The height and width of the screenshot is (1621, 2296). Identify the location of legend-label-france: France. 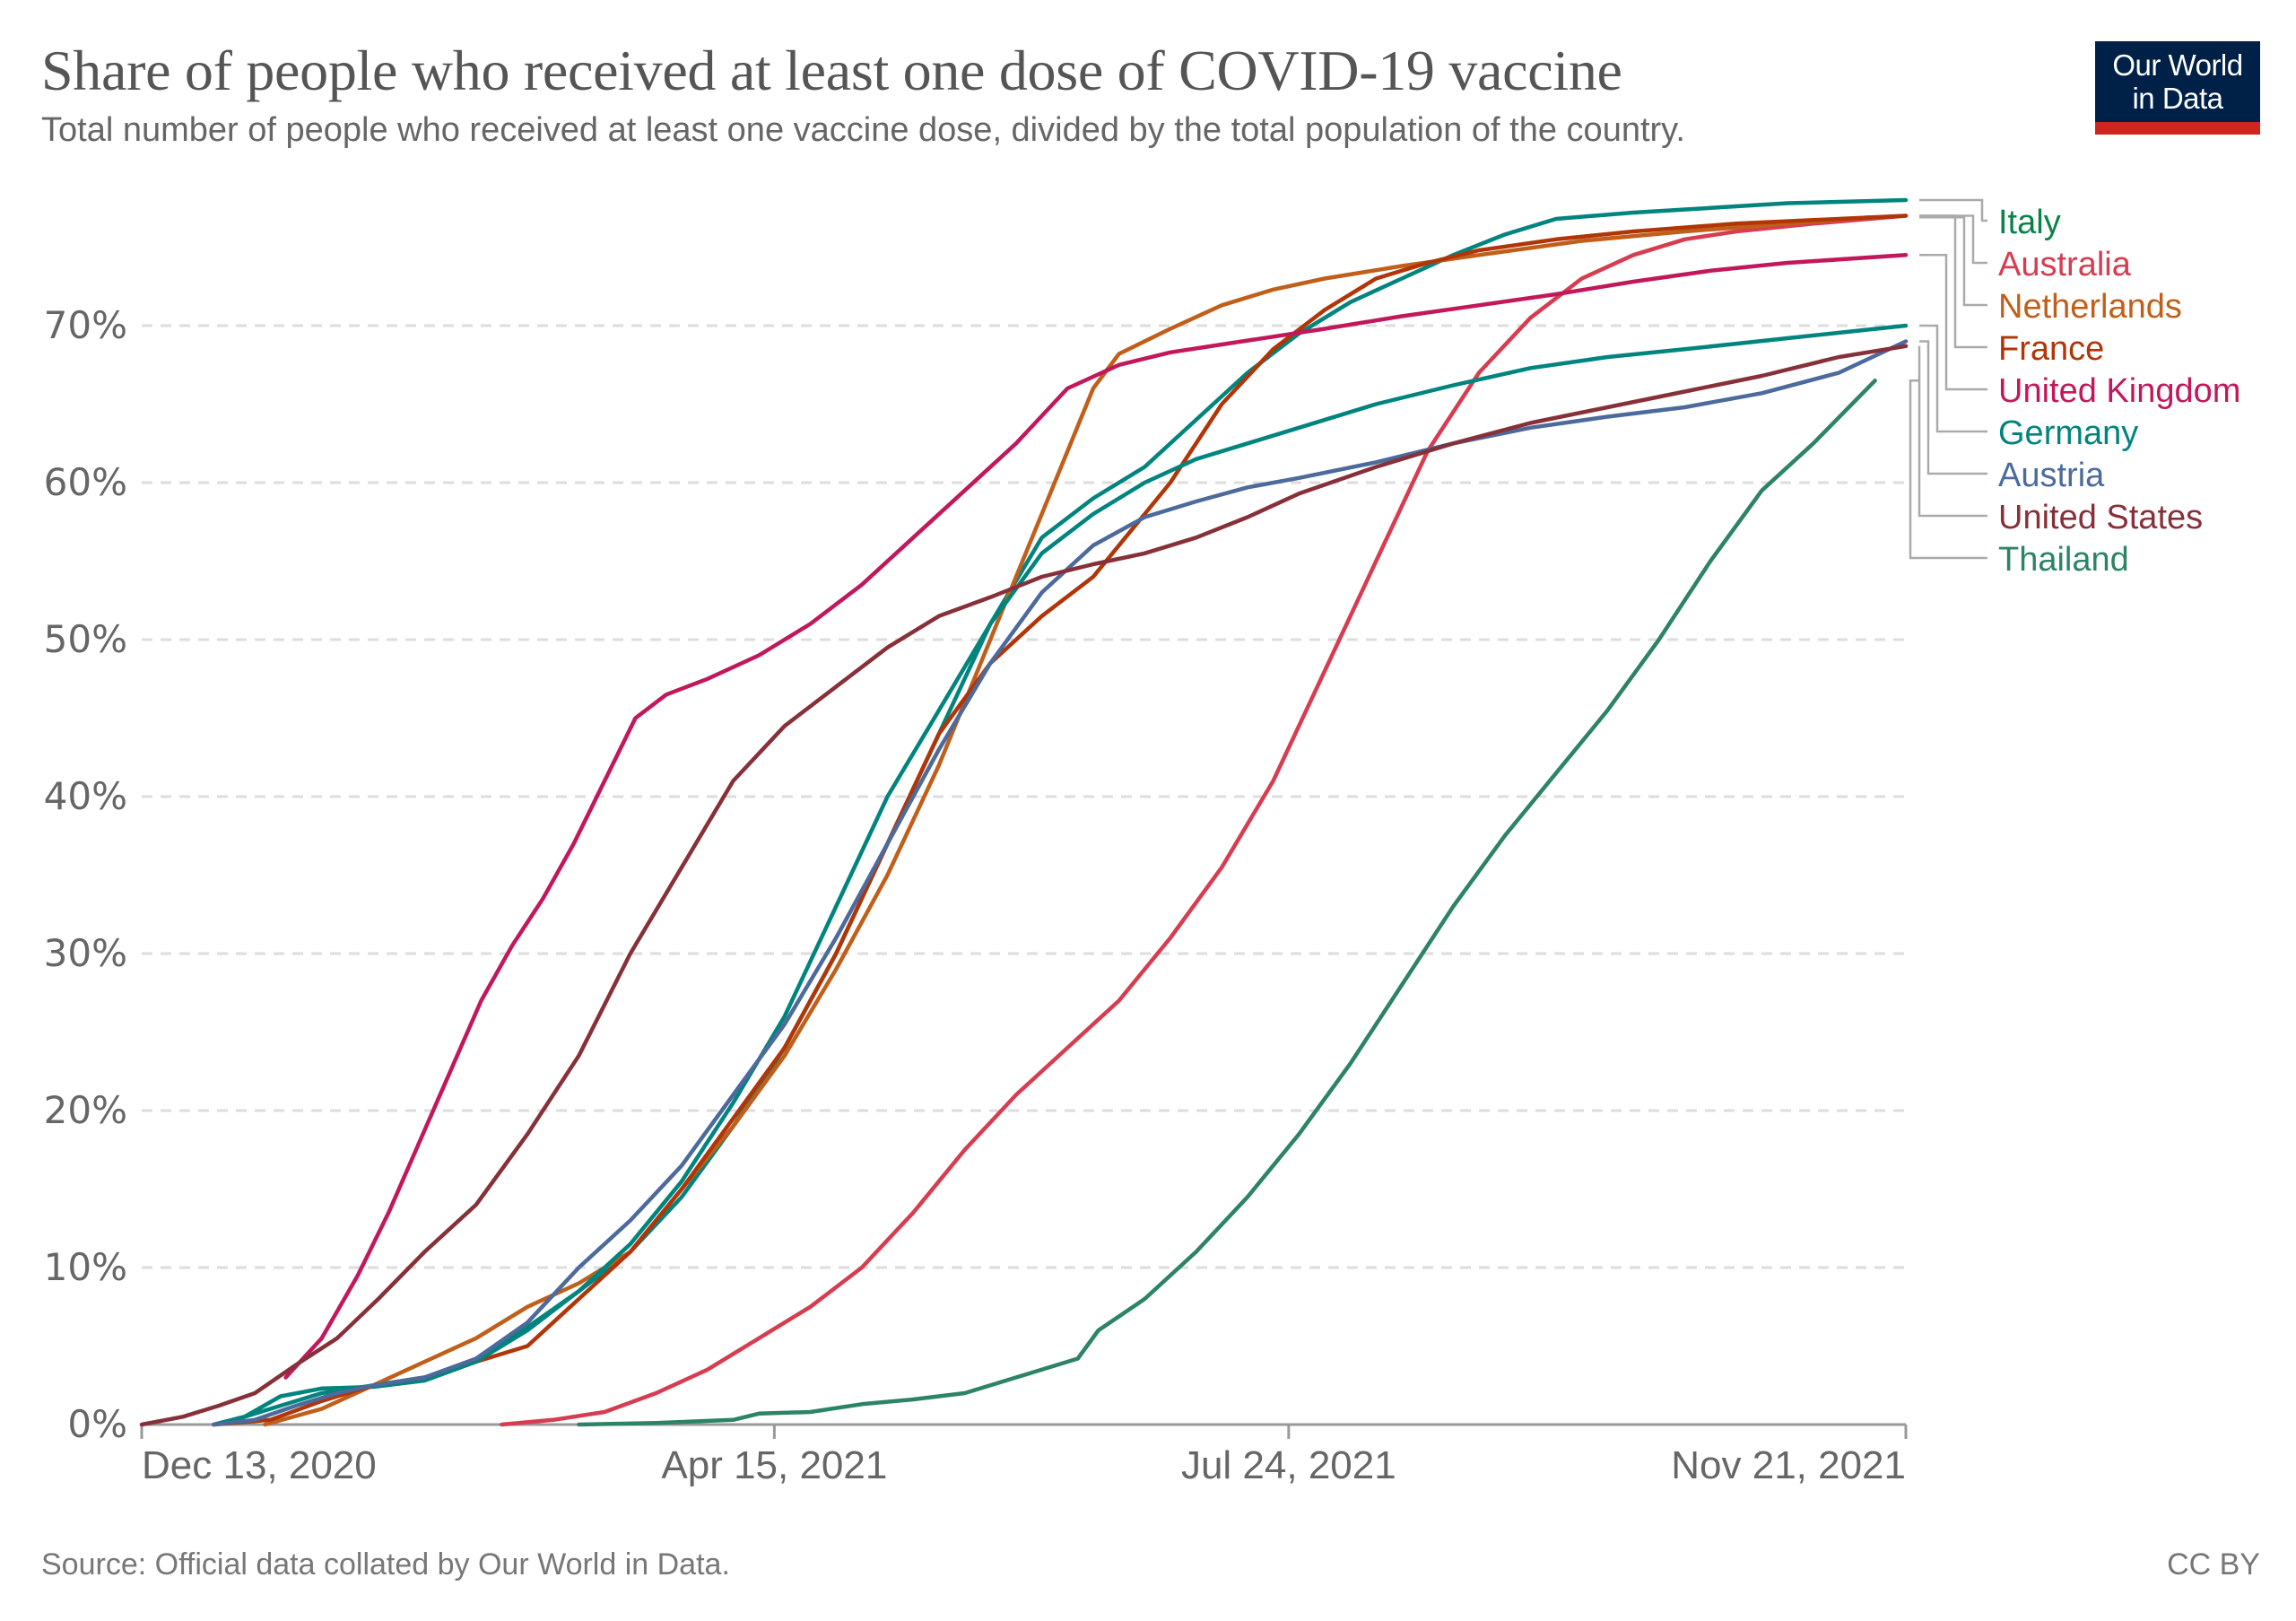
(2051, 349).